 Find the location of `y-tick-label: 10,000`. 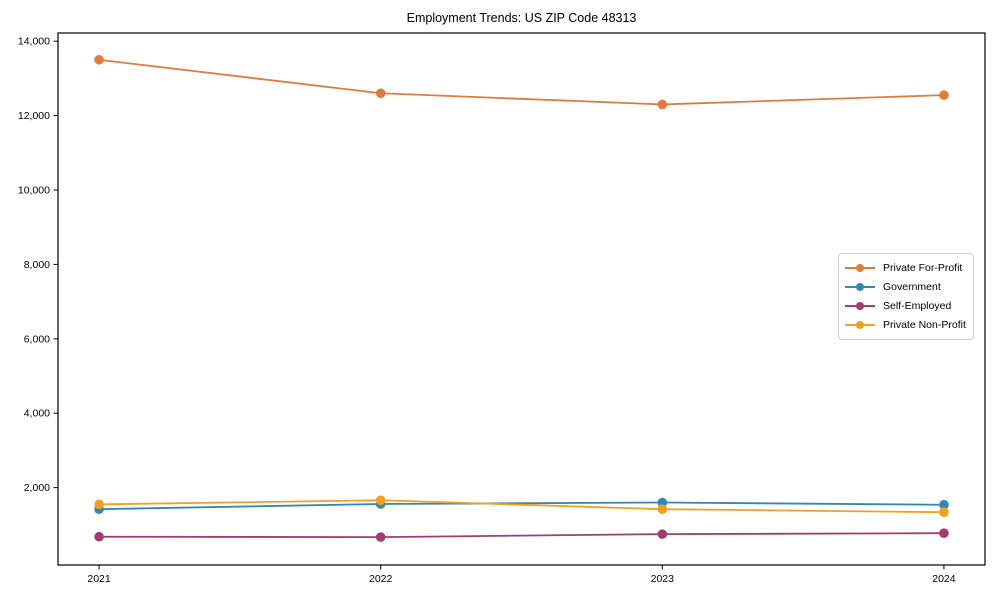

y-tick-label: 10,000 is located at coordinates (34, 190).